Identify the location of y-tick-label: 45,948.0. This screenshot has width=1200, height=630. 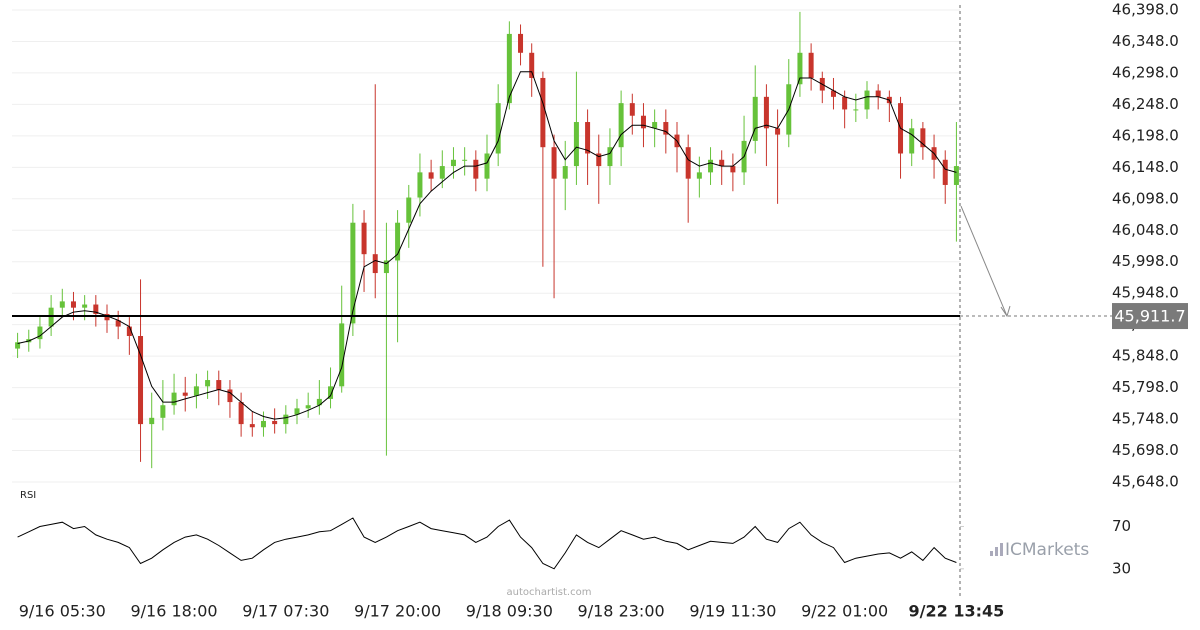
(1145, 293).